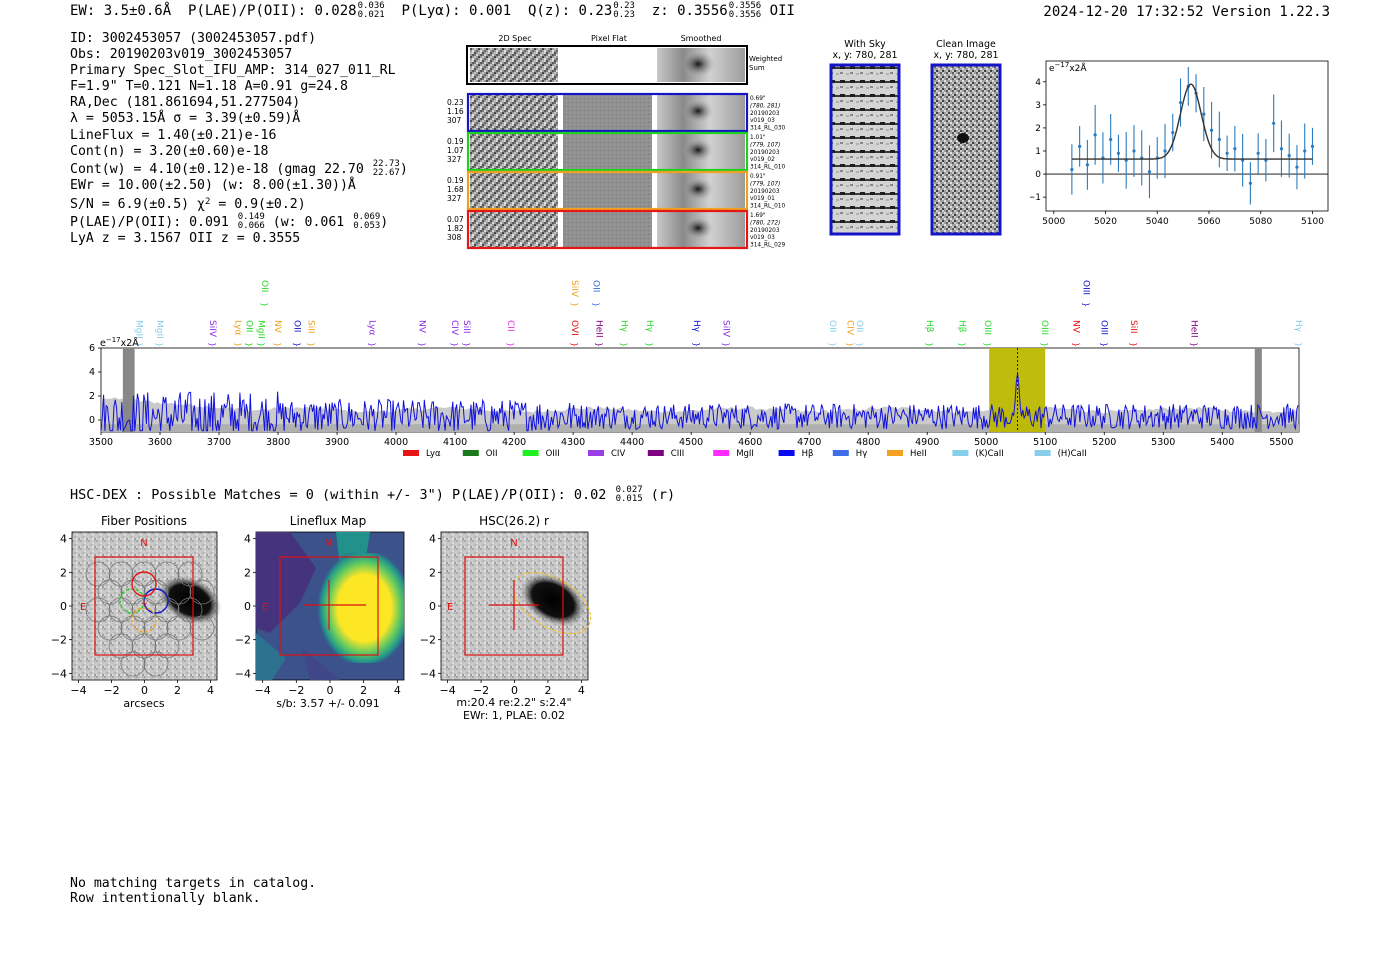 The height and width of the screenshot is (953, 1400). Describe the element at coordinates (541, 454) in the screenshot. I see `spectrum-legend-item: OIII` at that location.